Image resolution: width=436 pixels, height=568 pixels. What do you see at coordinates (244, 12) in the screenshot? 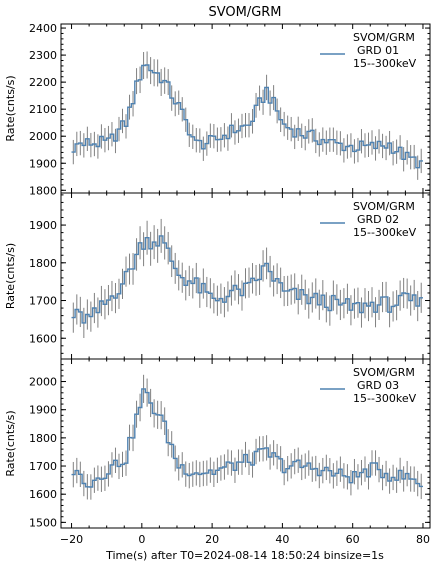
I see `figure-title: SVOM/GRM` at bounding box center [244, 12].